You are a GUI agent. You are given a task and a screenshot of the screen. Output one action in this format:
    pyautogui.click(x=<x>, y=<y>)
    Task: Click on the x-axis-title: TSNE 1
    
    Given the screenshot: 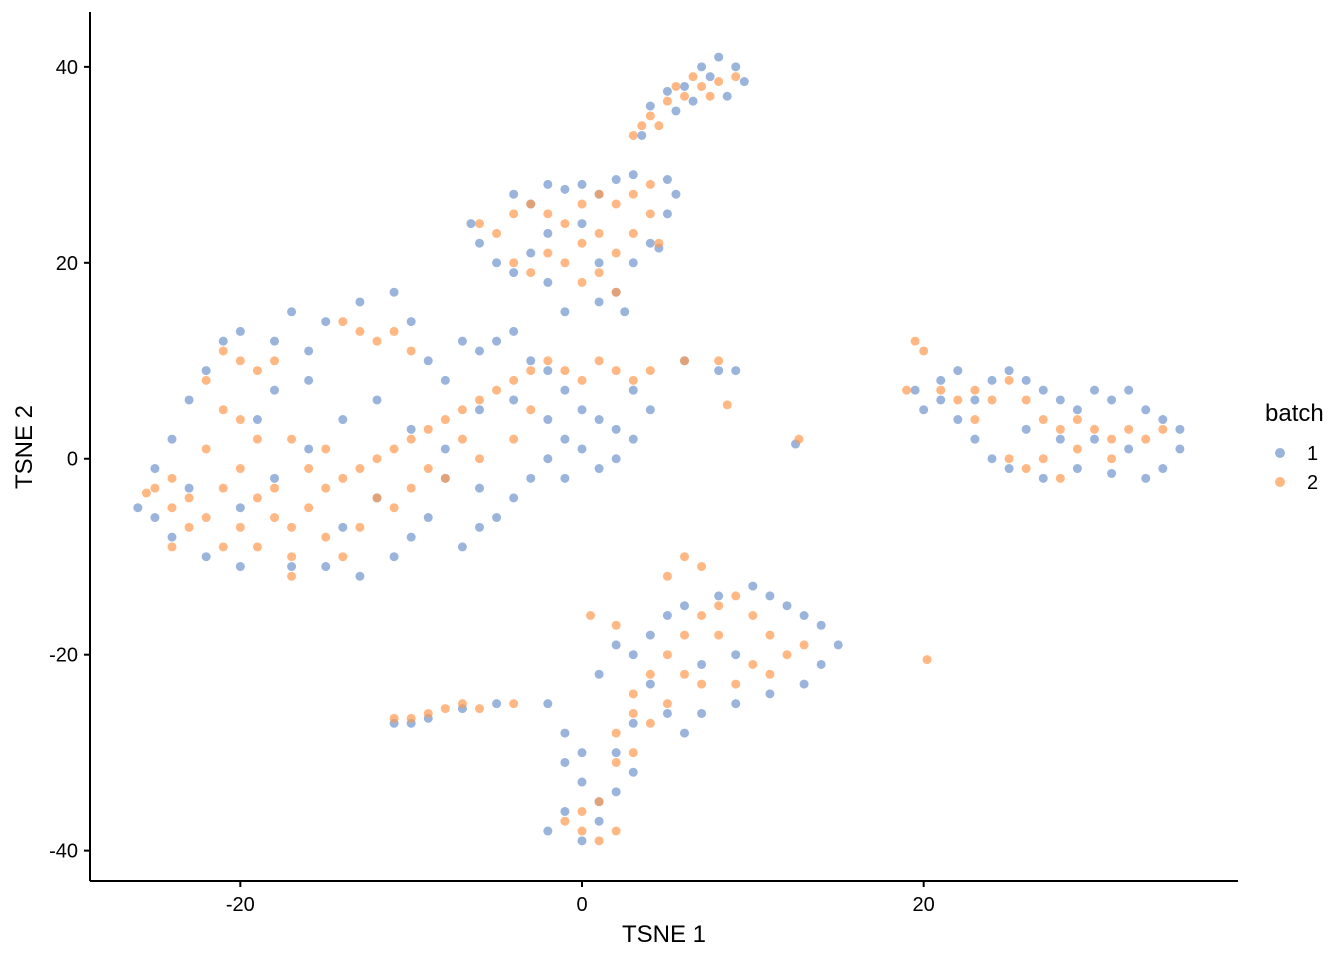 What is the action you would take?
    pyautogui.click(x=664, y=934)
    